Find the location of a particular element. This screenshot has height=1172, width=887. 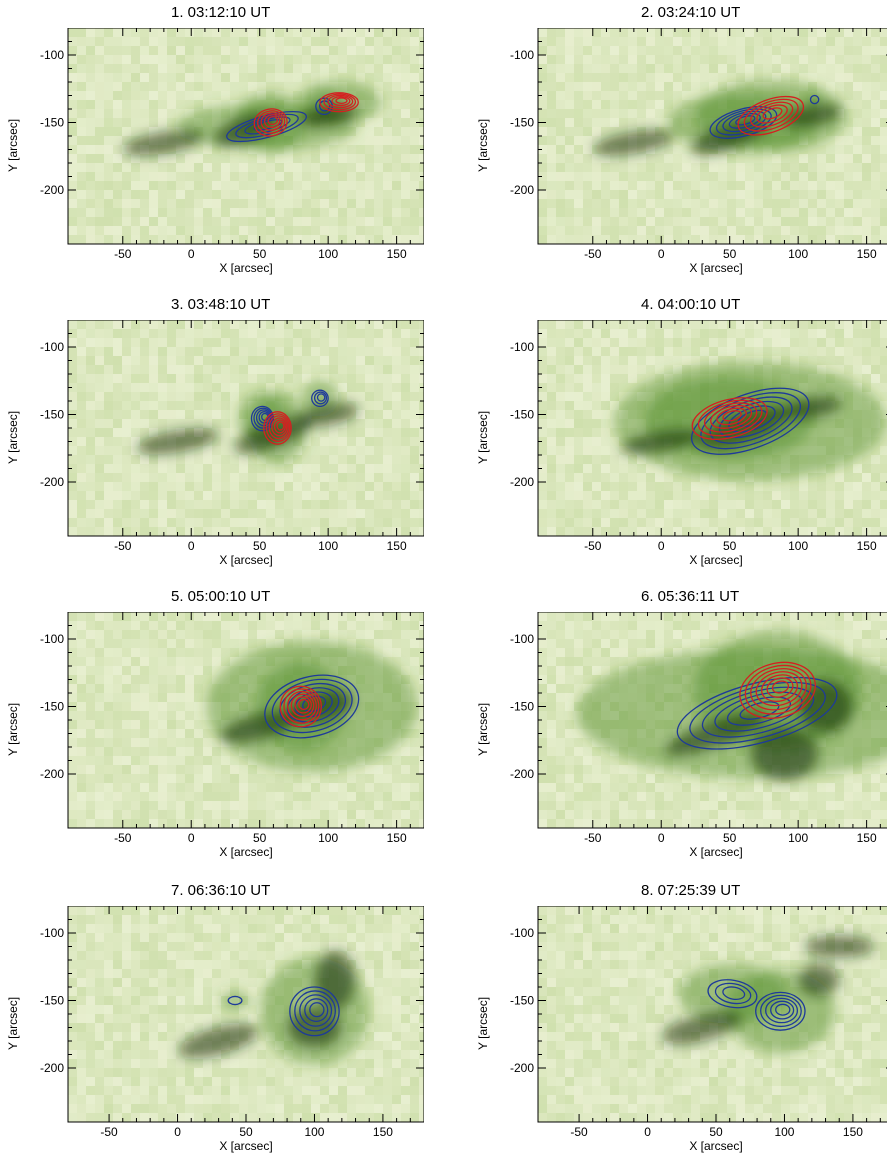

panel-title: 2. 03:24:10 UT is located at coordinates (691, 12).